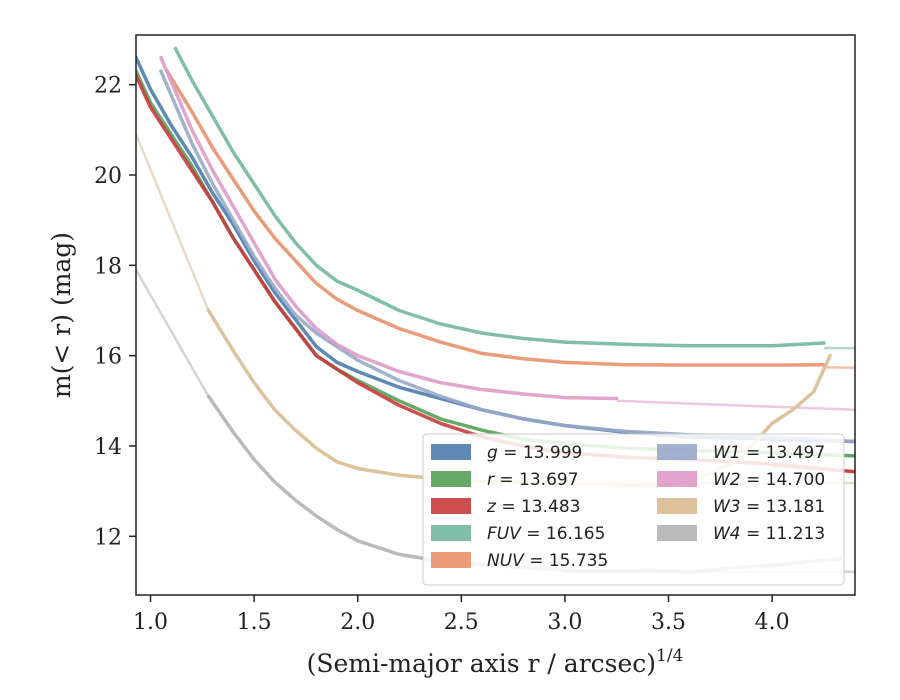 The height and width of the screenshot is (700, 900). I want to click on legend-swatch-w2, so click(677, 479).